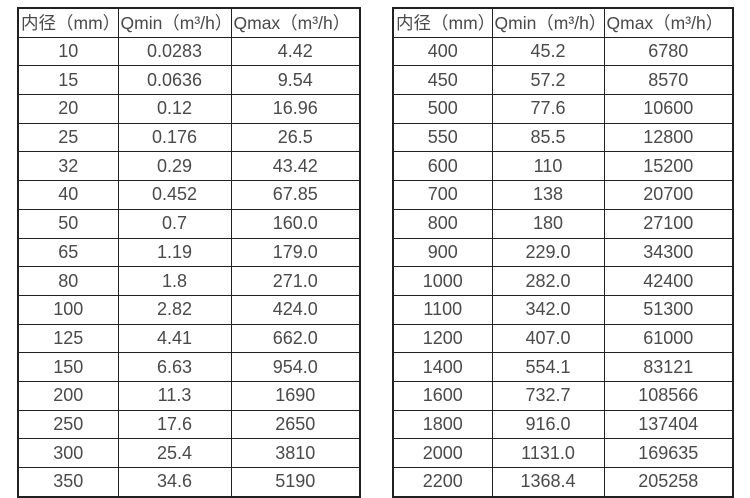 The image size is (750, 498). What do you see at coordinates (68, 252) in the screenshot?
I see `data-cell: 65` at bounding box center [68, 252].